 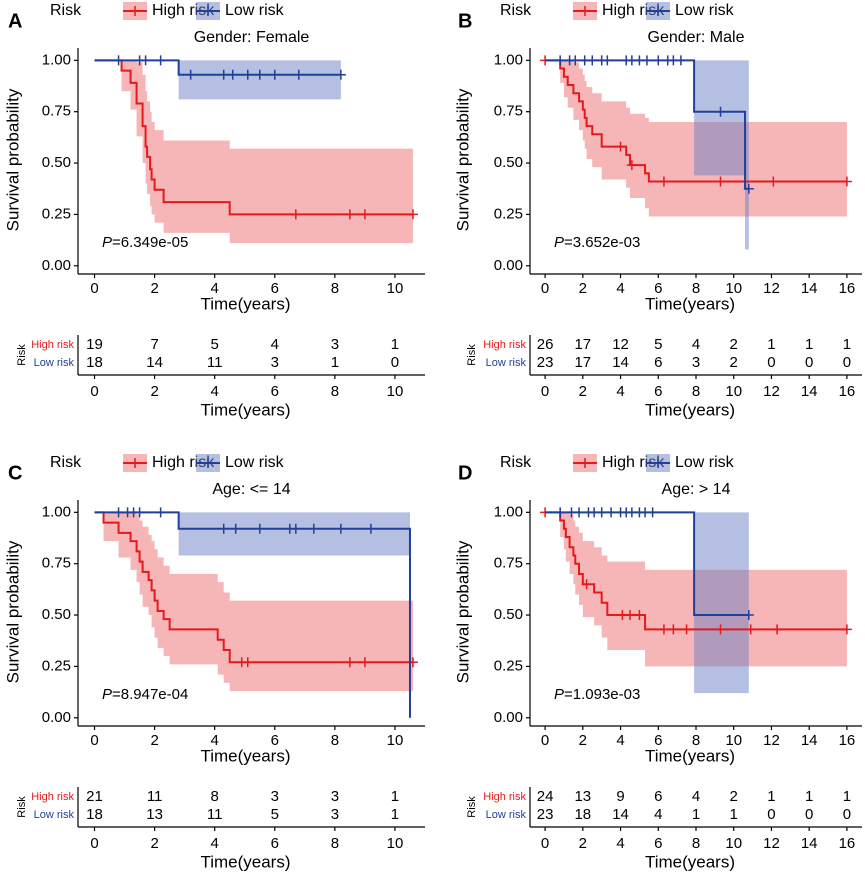 I want to click on at-risk-count: 1, so click(x=395, y=814).